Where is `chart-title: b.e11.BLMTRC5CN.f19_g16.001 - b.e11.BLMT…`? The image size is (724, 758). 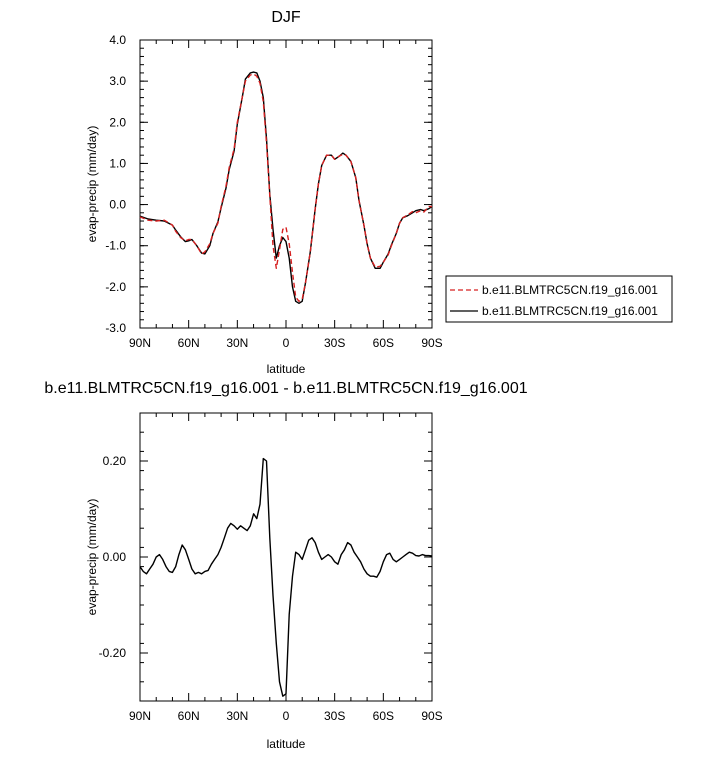
chart-title: b.e11.BLMTRC5CN.f19_g16.001 - b.e11.BLMT… is located at coordinates (285, 388).